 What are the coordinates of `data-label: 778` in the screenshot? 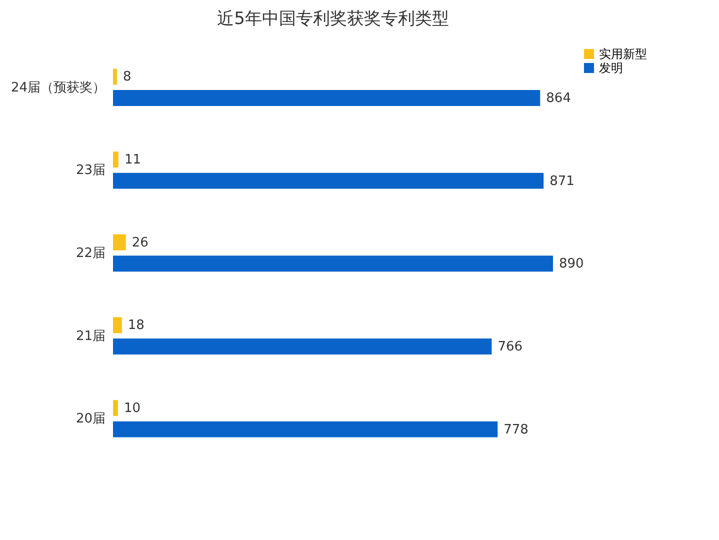 It's located at (516, 430).